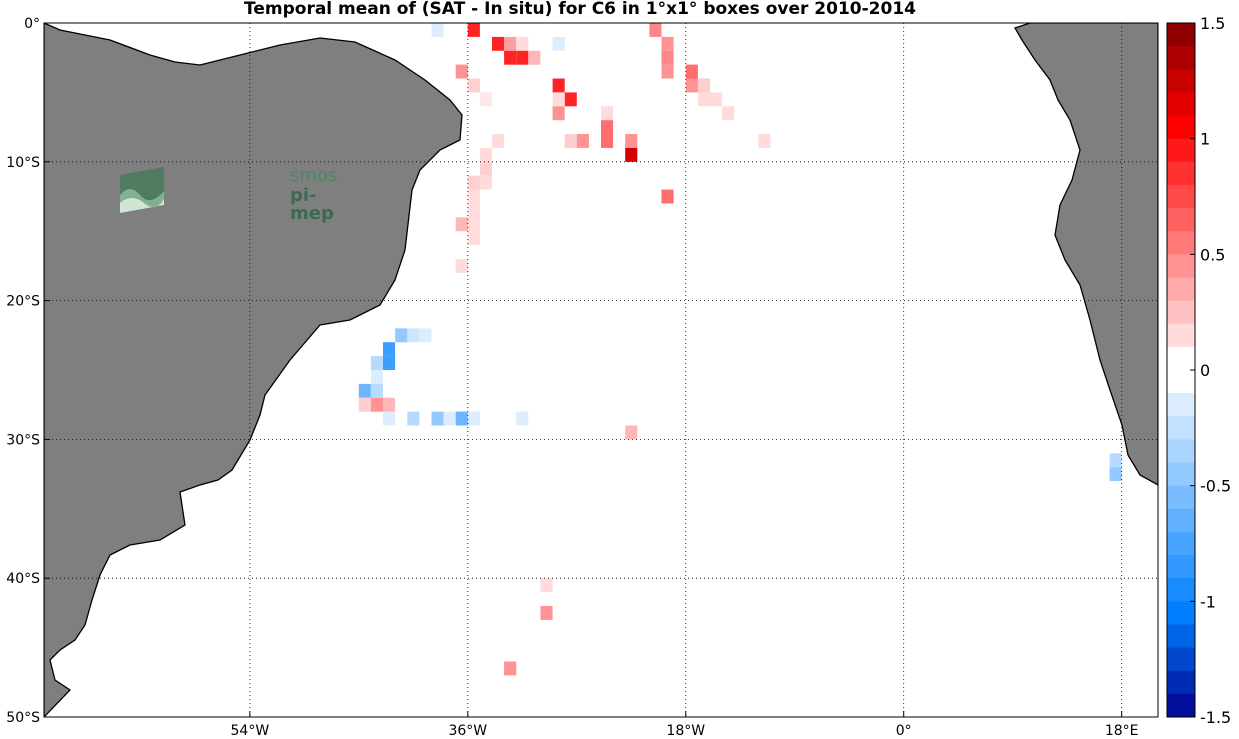  What do you see at coordinates (1212, 254) in the screenshot?
I see `colorbar-tick-label: 0.5` at bounding box center [1212, 254].